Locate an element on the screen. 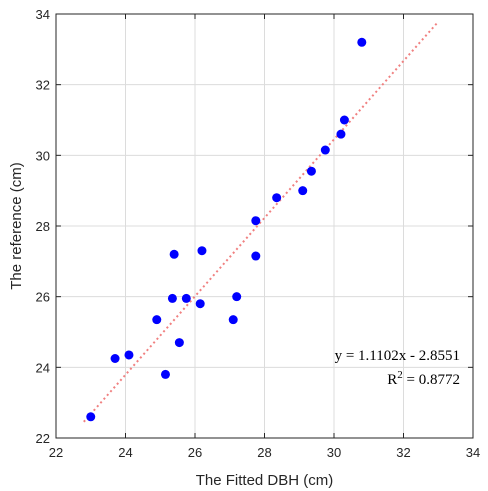 Image resolution: width=488 pixels, height=491 pixels. x-tick-label: 22 is located at coordinates (56, 452).